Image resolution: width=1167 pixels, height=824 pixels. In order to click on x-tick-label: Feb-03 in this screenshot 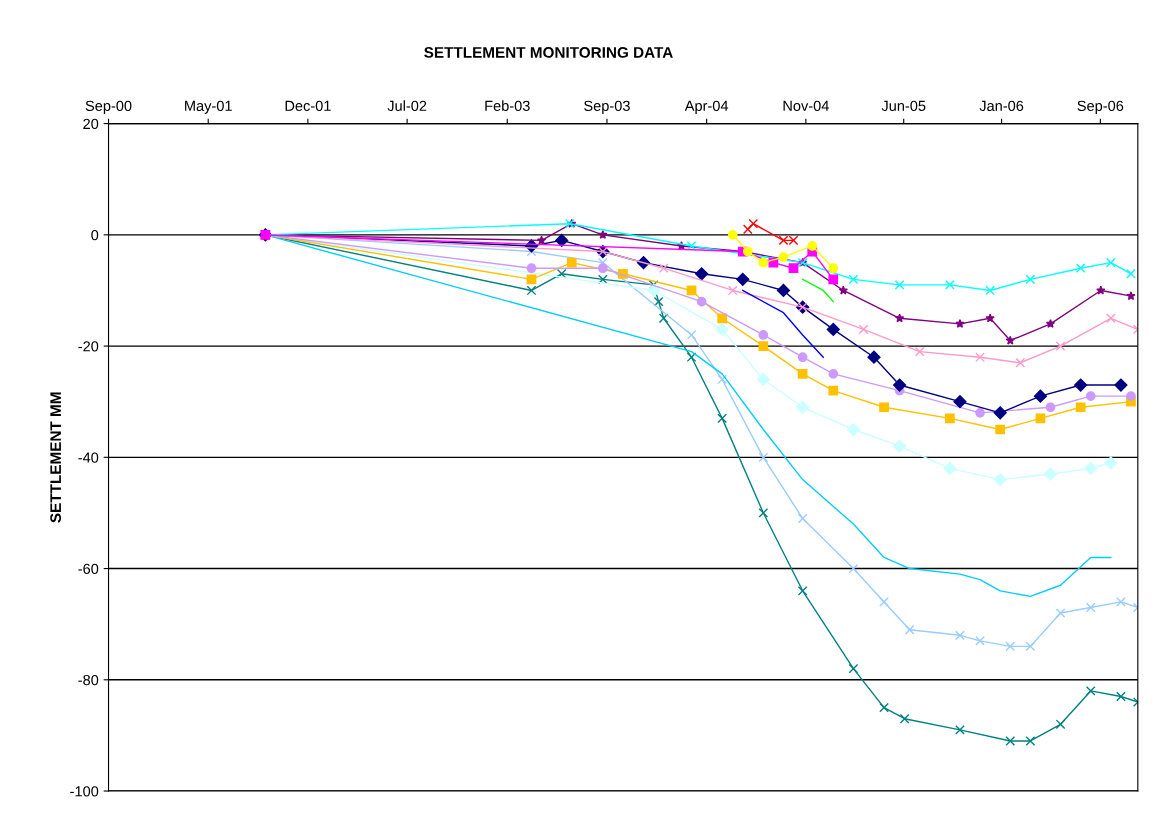, I will do `click(507, 105)`.